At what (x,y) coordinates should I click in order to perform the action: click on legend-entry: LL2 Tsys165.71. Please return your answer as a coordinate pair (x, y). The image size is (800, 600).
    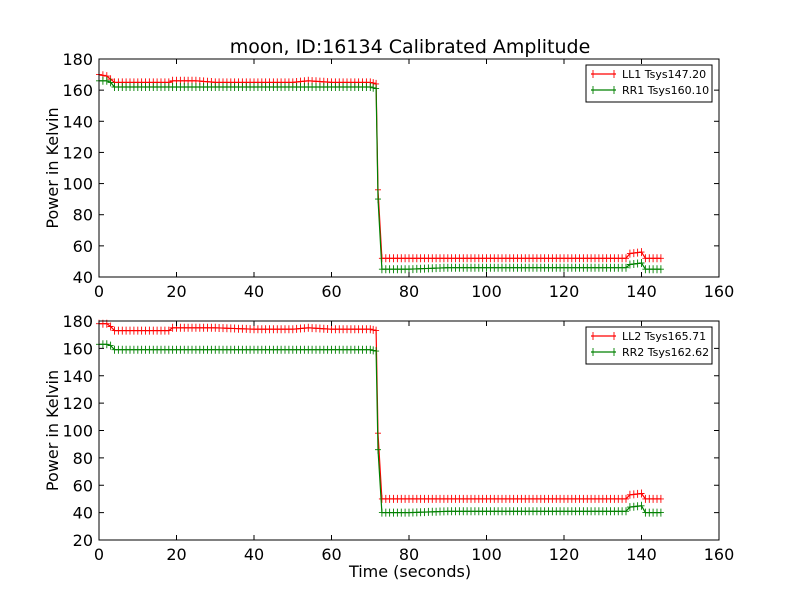
    Looking at the image, I should click on (664, 336).